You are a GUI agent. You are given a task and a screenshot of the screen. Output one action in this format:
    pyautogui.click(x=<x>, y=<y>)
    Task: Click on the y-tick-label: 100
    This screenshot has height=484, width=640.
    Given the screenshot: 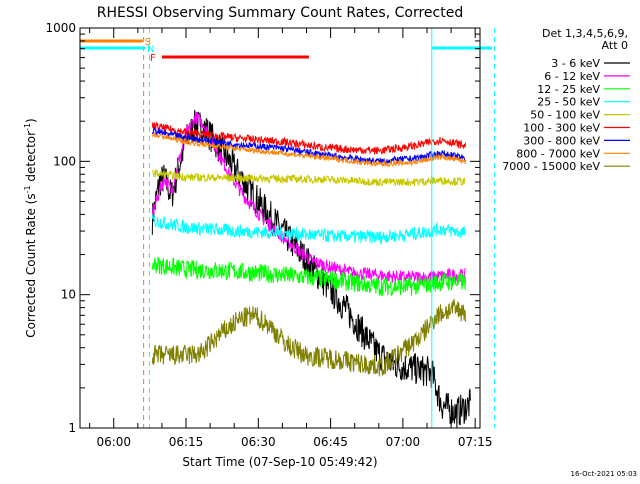 What is the action you would take?
    pyautogui.click(x=64, y=161)
    